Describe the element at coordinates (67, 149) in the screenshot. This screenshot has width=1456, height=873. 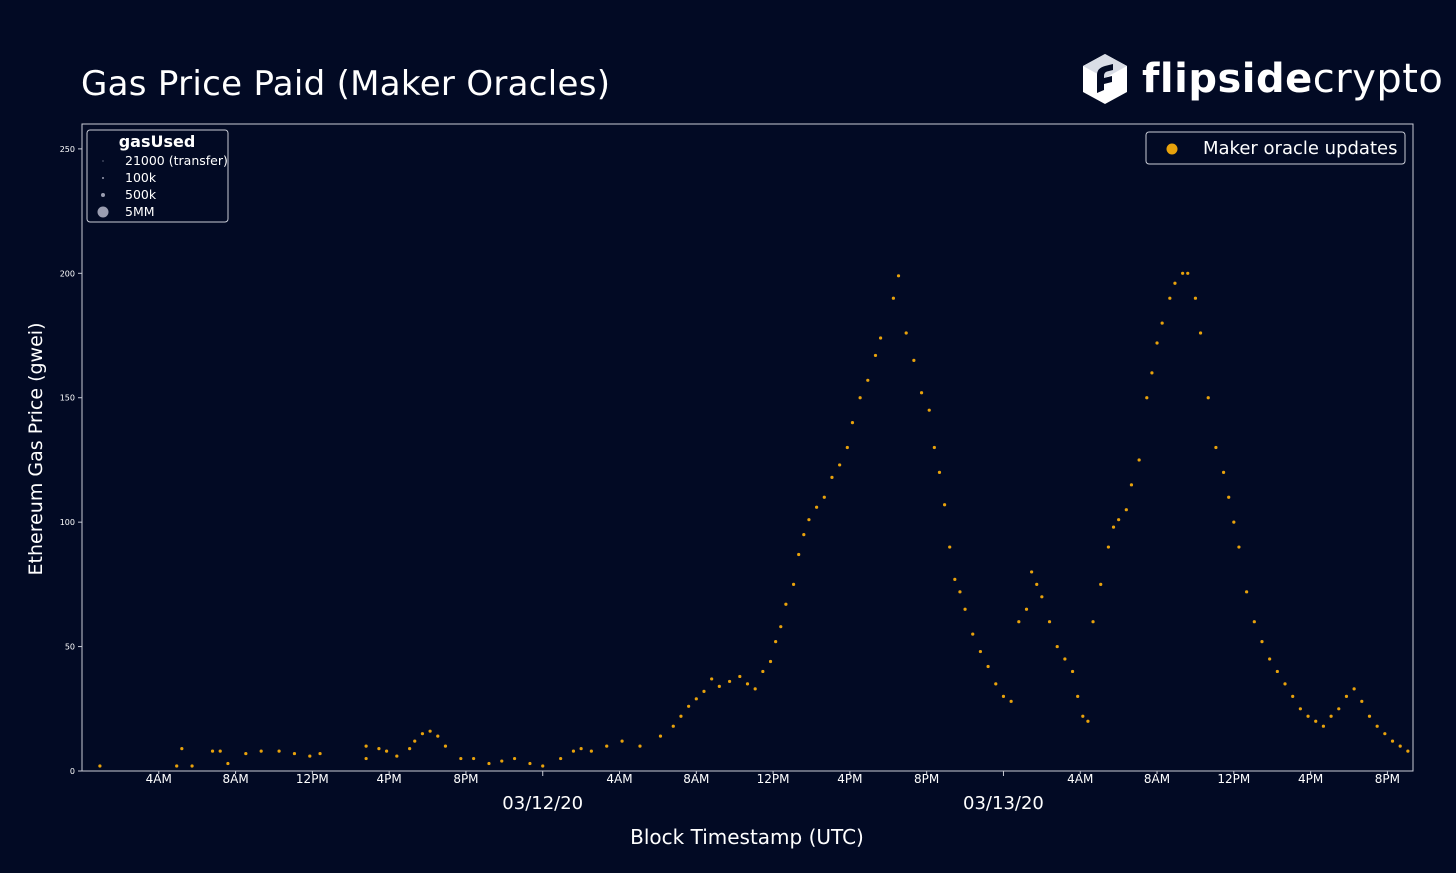
I see `y-tick-label: 250` at that location.